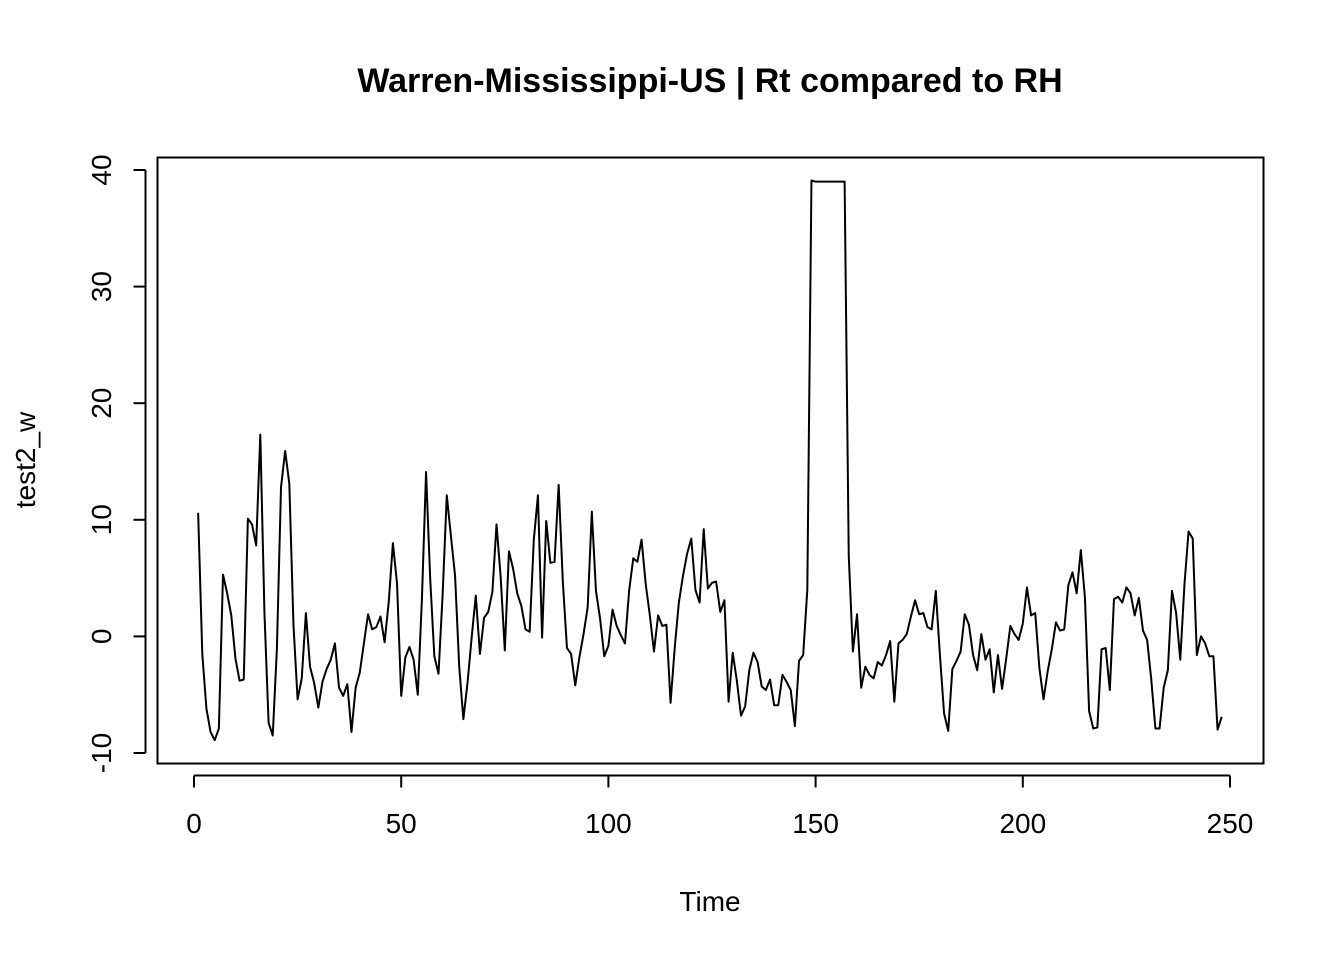  Describe the element at coordinates (401, 823) in the screenshot. I see `x-tick-label: 50` at that location.